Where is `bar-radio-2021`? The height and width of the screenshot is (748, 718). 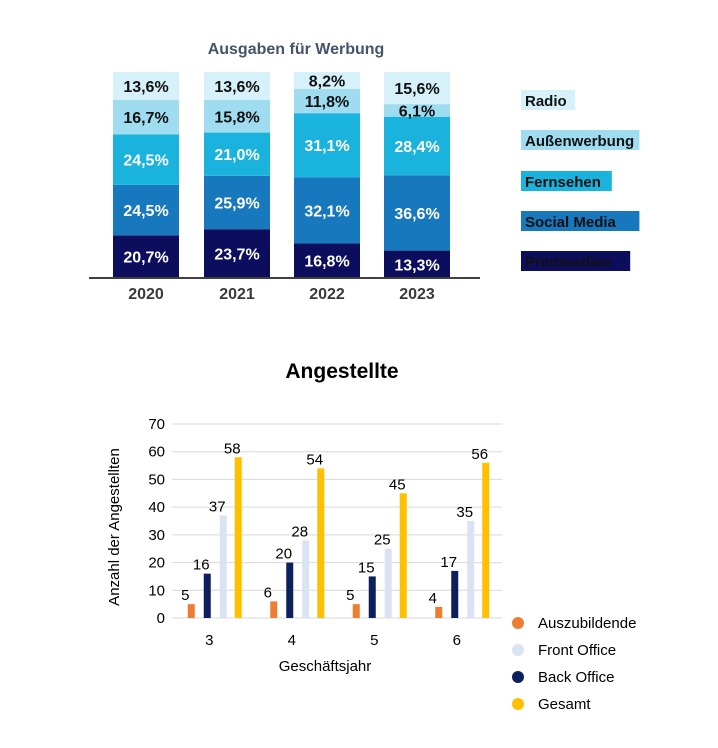 bar-radio-2021 is located at coordinates (237, 86).